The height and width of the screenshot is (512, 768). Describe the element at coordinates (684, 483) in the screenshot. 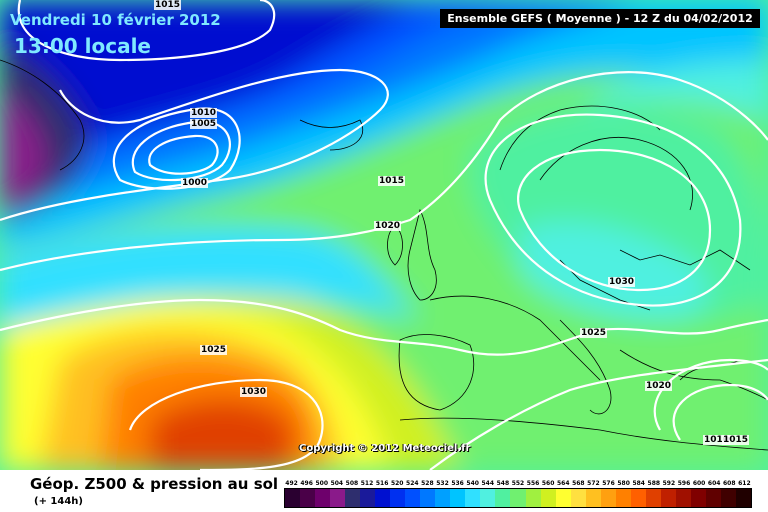

I see `legend-tick: 596` at that location.